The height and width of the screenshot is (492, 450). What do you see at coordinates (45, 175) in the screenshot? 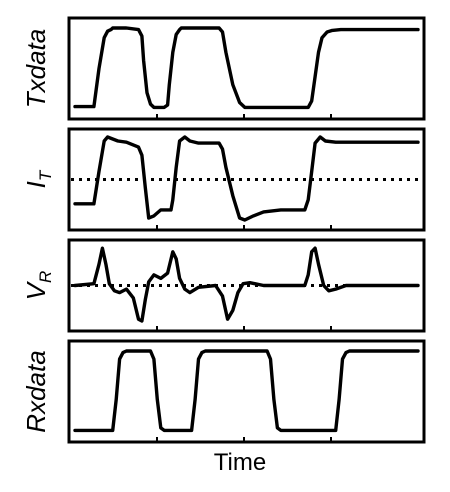
I see `it-ylabel-subscript: T` at bounding box center [45, 175].